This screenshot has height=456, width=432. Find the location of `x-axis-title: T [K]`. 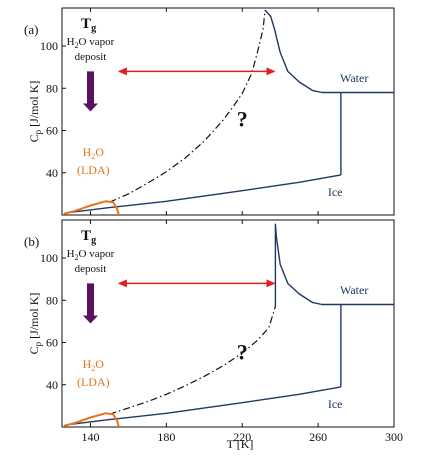

x-axis-title: T [K] is located at coordinates (240, 444).